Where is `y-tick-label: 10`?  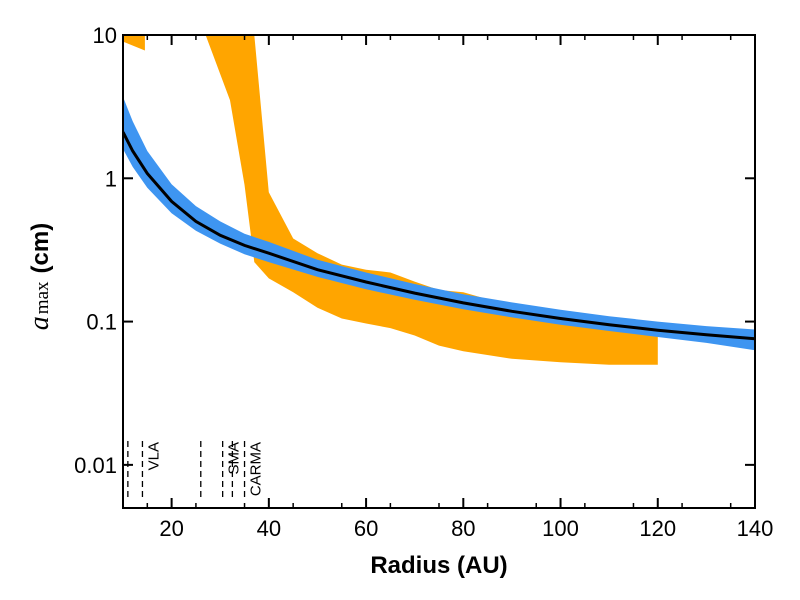
y-tick-label: 10 is located at coordinates (105, 35).